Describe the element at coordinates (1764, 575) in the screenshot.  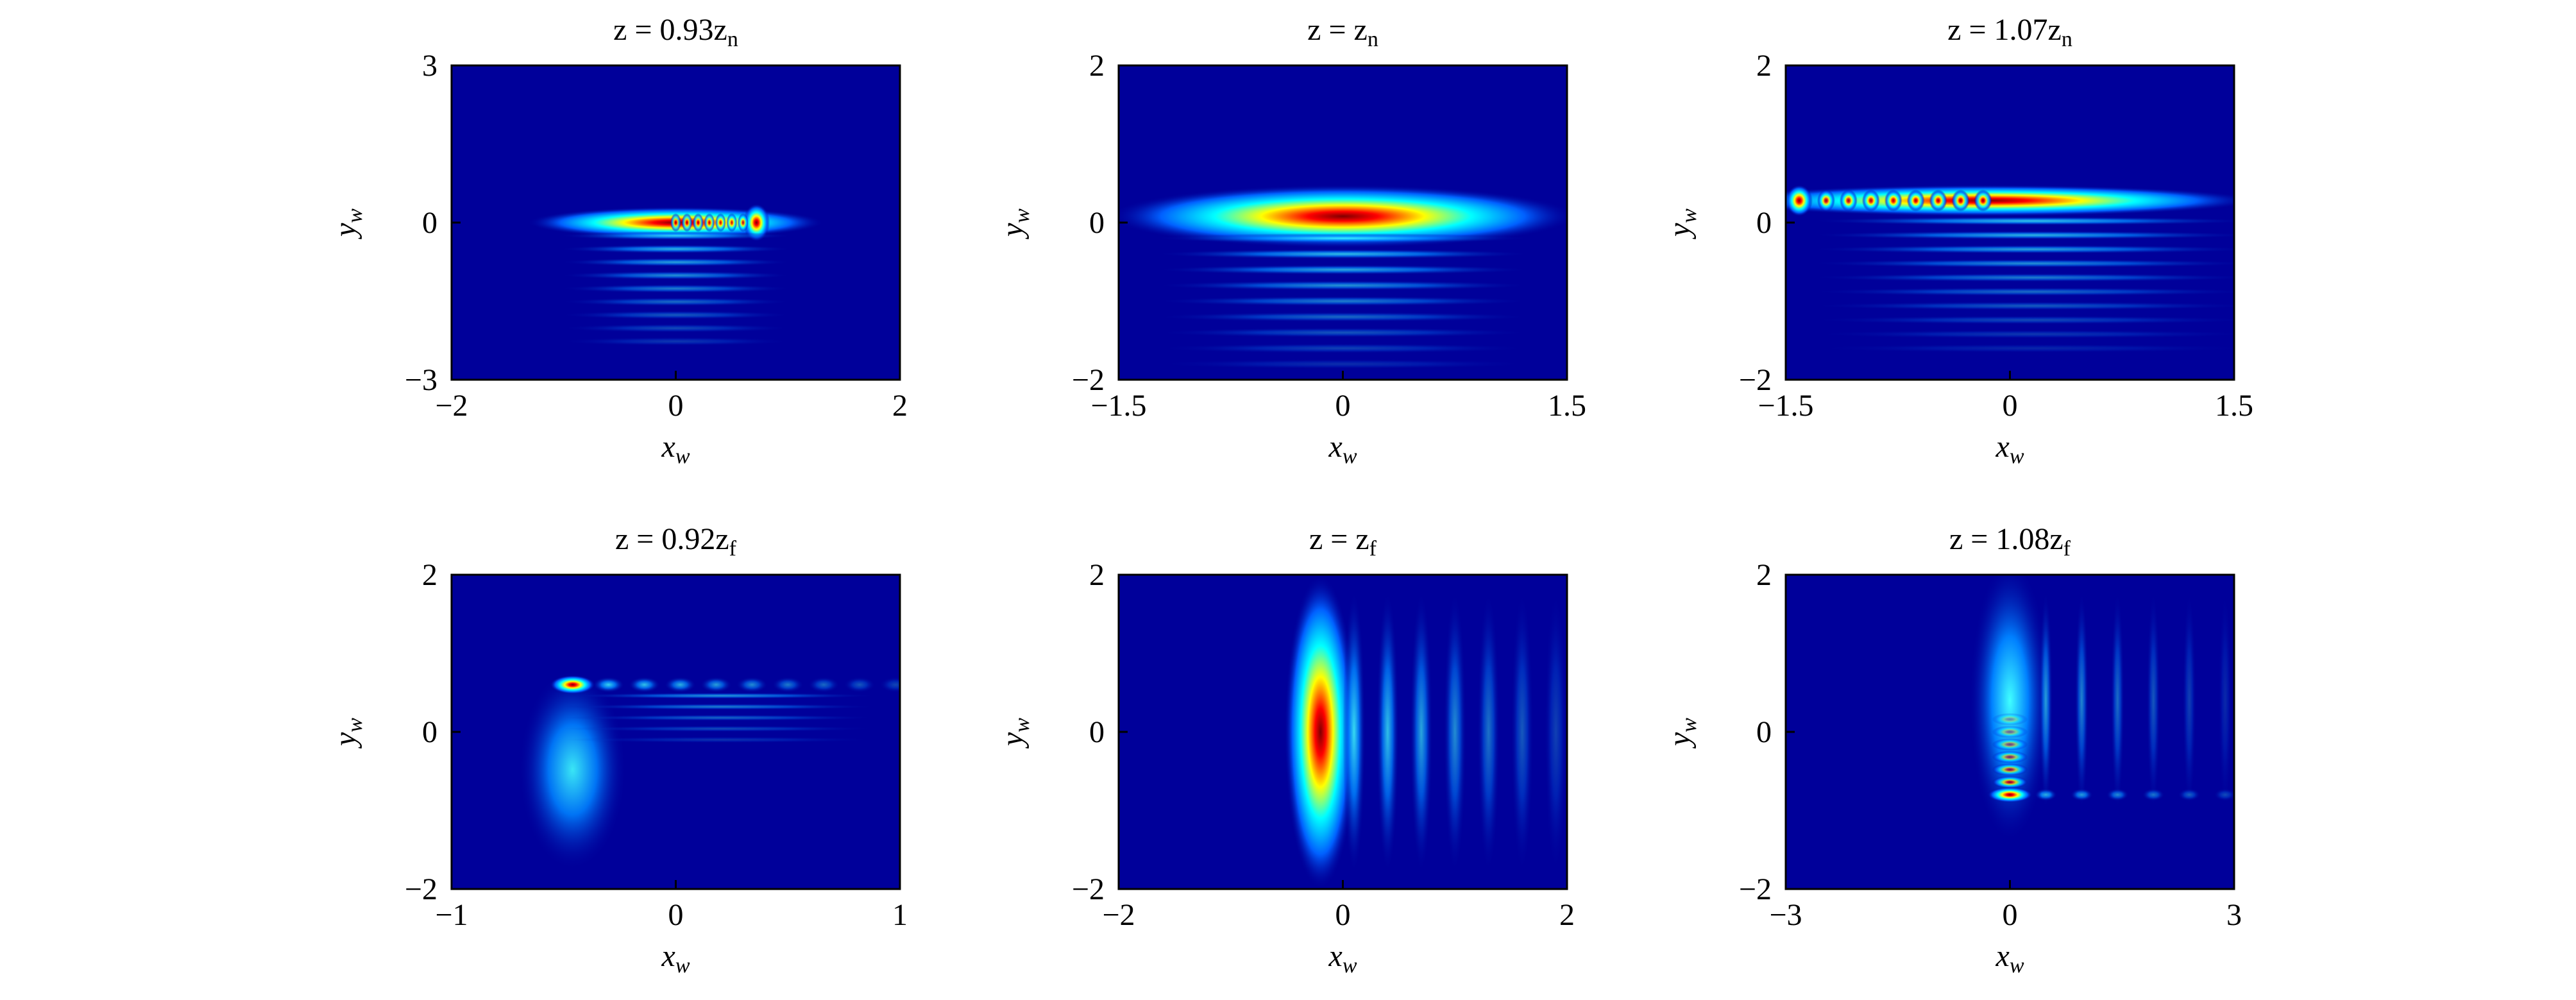
I see `y-tick-label: 2` at that location.